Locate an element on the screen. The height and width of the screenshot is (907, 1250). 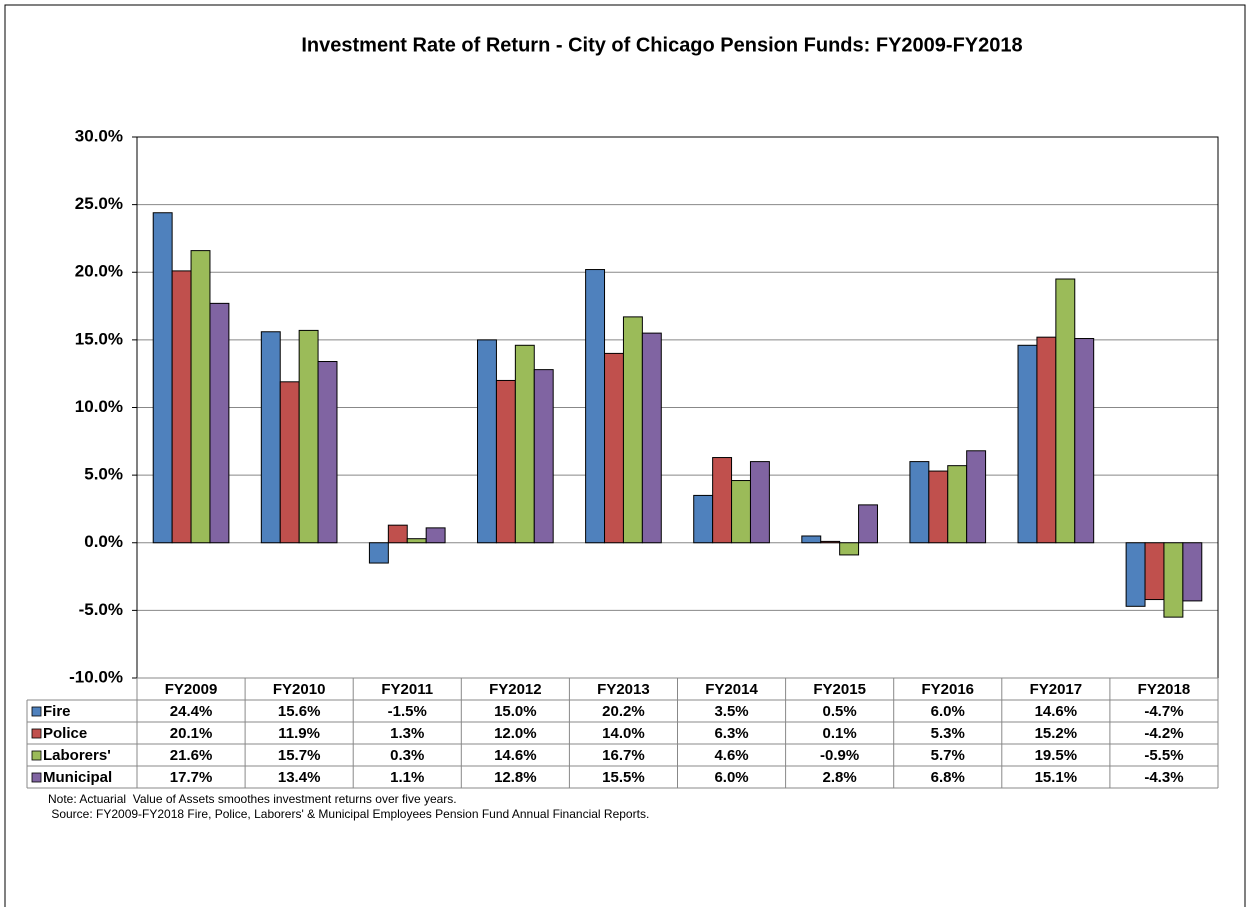
table-cell: 5.7% is located at coordinates (948, 755).